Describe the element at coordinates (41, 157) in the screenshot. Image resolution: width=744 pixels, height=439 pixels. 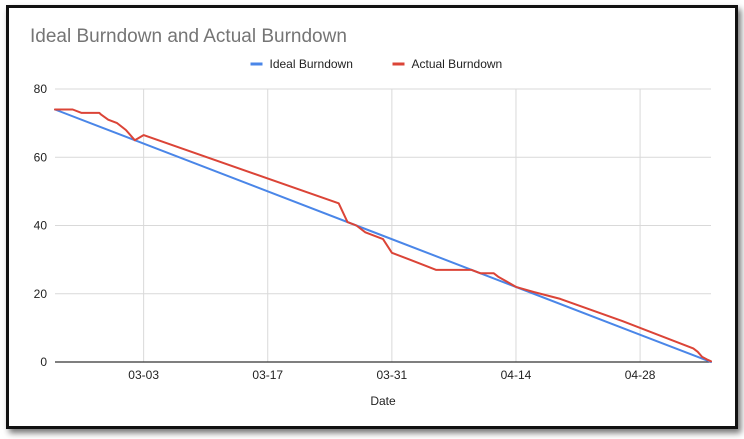
I see `y-tick-label: 60` at that location.